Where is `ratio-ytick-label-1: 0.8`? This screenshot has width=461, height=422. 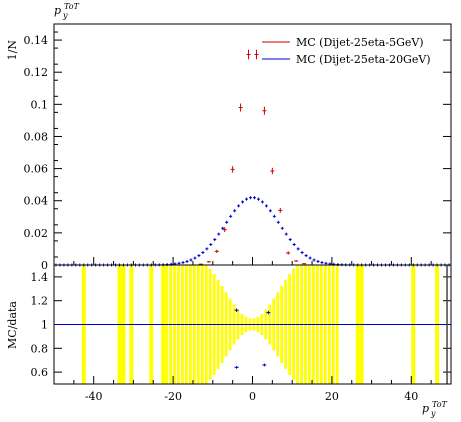 ratio-ytick-label-1: 0.8 is located at coordinates (40, 348).